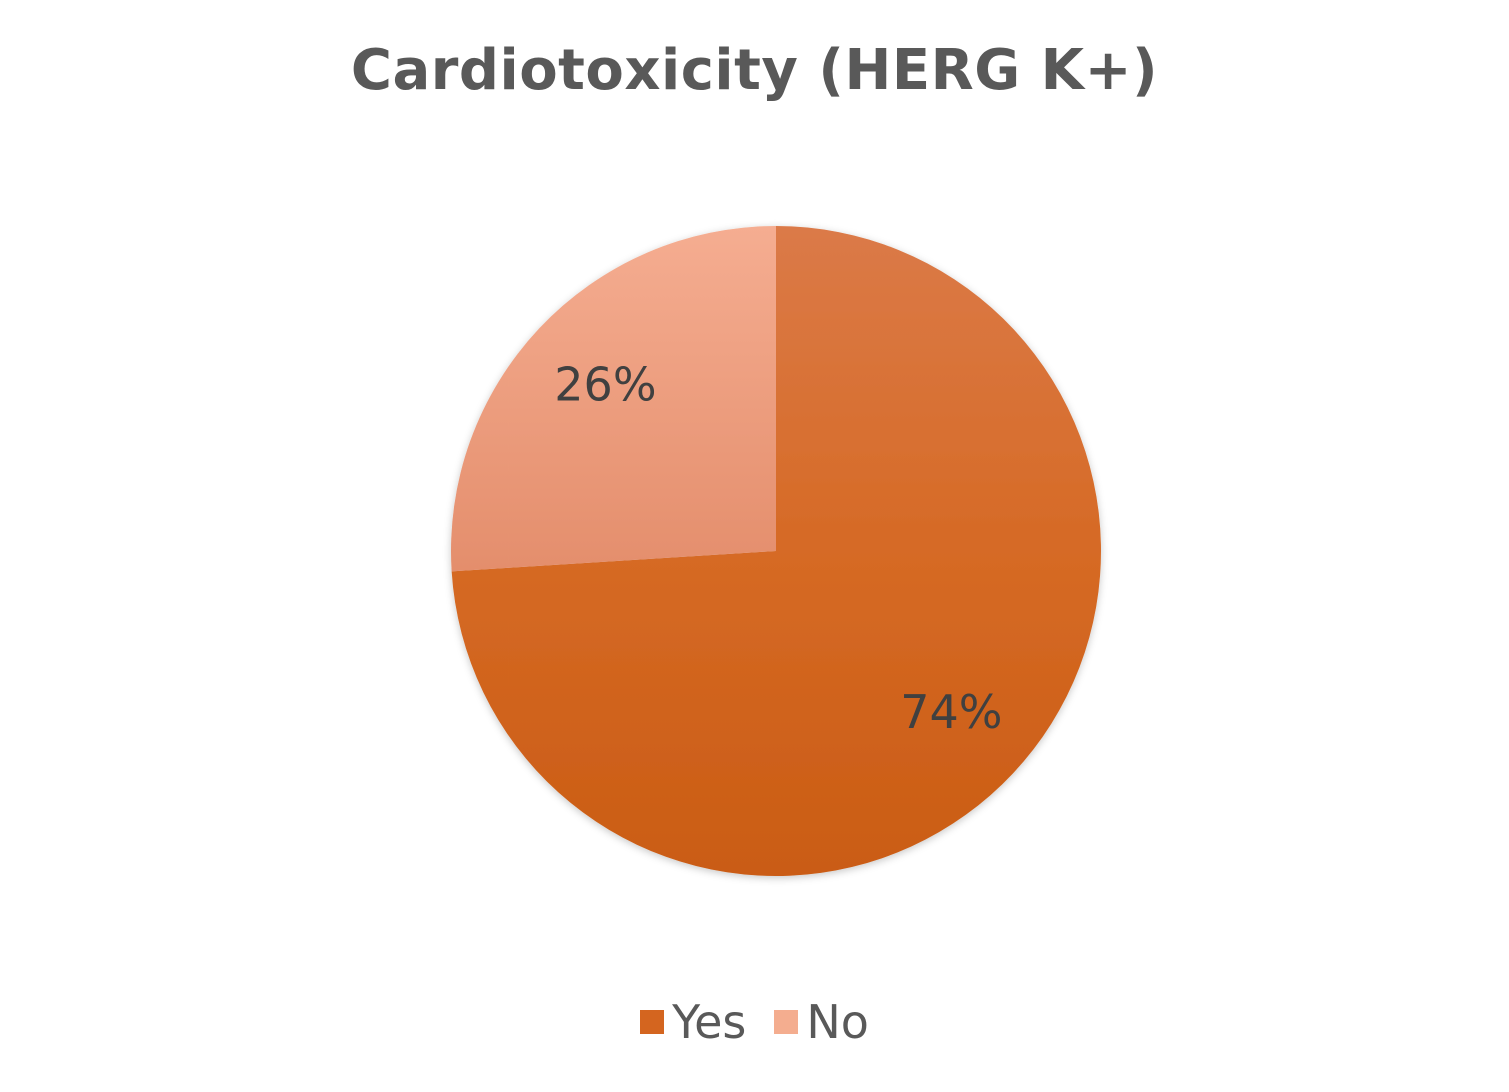 The image size is (1509, 1092). I want to click on legend-item-no: No, so click(821, 1022).